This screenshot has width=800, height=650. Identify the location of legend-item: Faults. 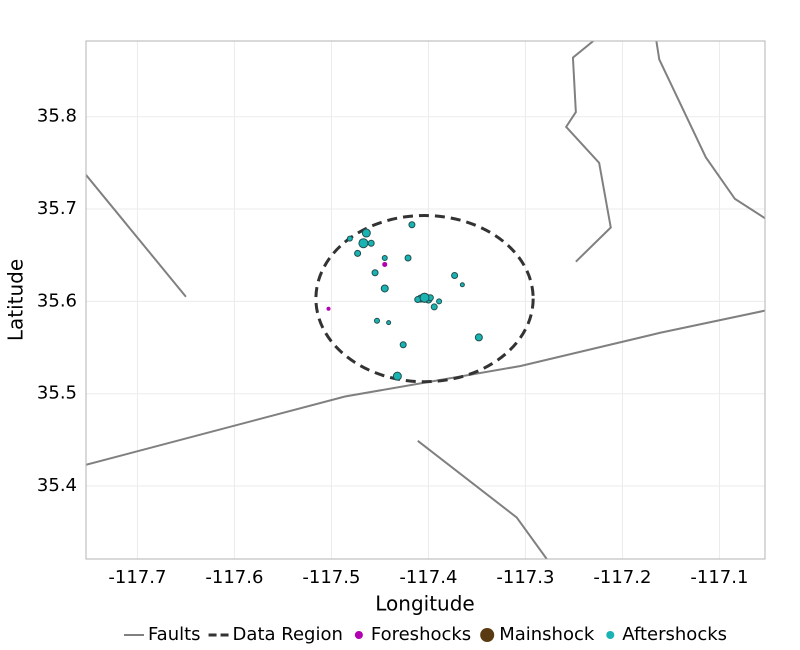
(162, 634).